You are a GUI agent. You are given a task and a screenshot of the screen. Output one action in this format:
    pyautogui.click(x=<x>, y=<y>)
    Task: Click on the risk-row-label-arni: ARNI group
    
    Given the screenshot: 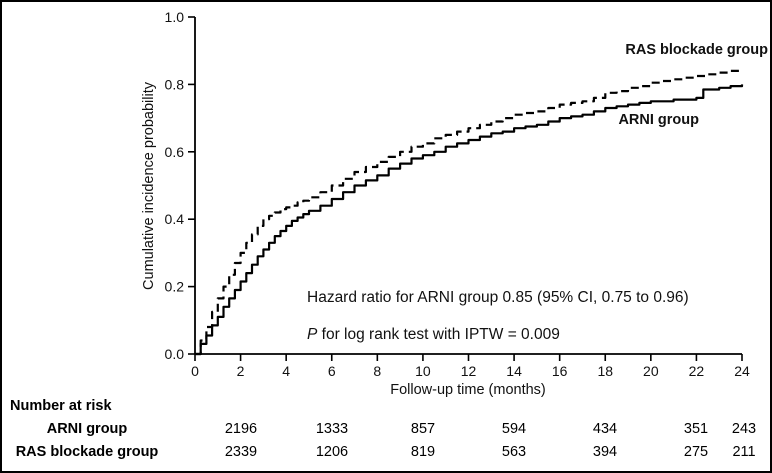 What is the action you would take?
    pyautogui.click(x=87, y=429)
    